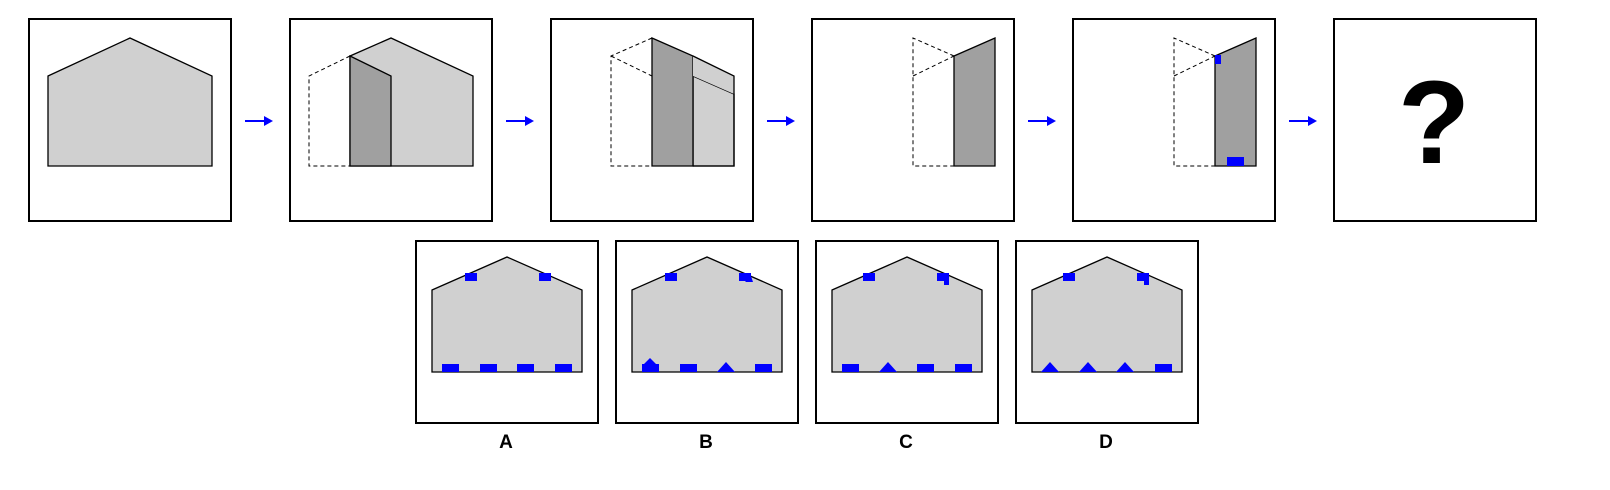 This screenshot has height=490, width=1610. Describe the element at coordinates (1215, 102) in the screenshot. I see `step-5-paper-shape` at that location.